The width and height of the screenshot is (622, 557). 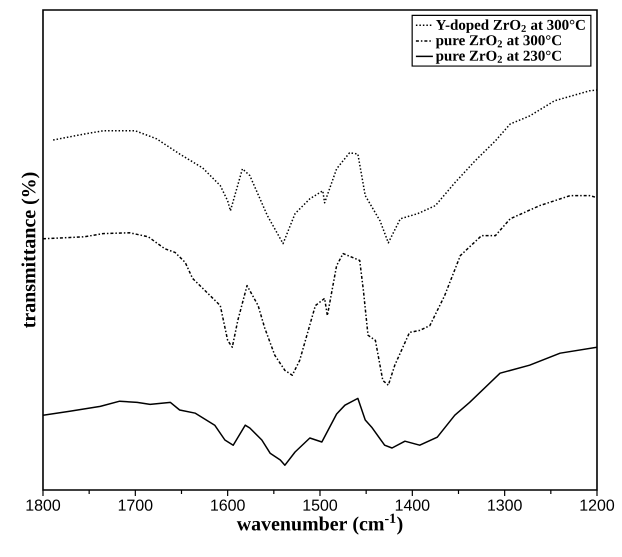 What do you see at coordinates (319, 524) in the screenshot?
I see `x-axis-title: wavenumber (cm$^{-1}$)` at bounding box center [319, 524].